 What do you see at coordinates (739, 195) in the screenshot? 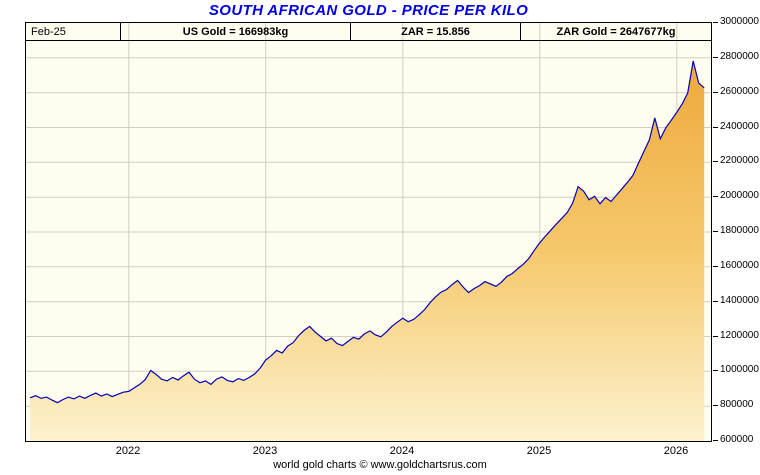
I see `y-tick-label: 2000000` at bounding box center [739, 195].